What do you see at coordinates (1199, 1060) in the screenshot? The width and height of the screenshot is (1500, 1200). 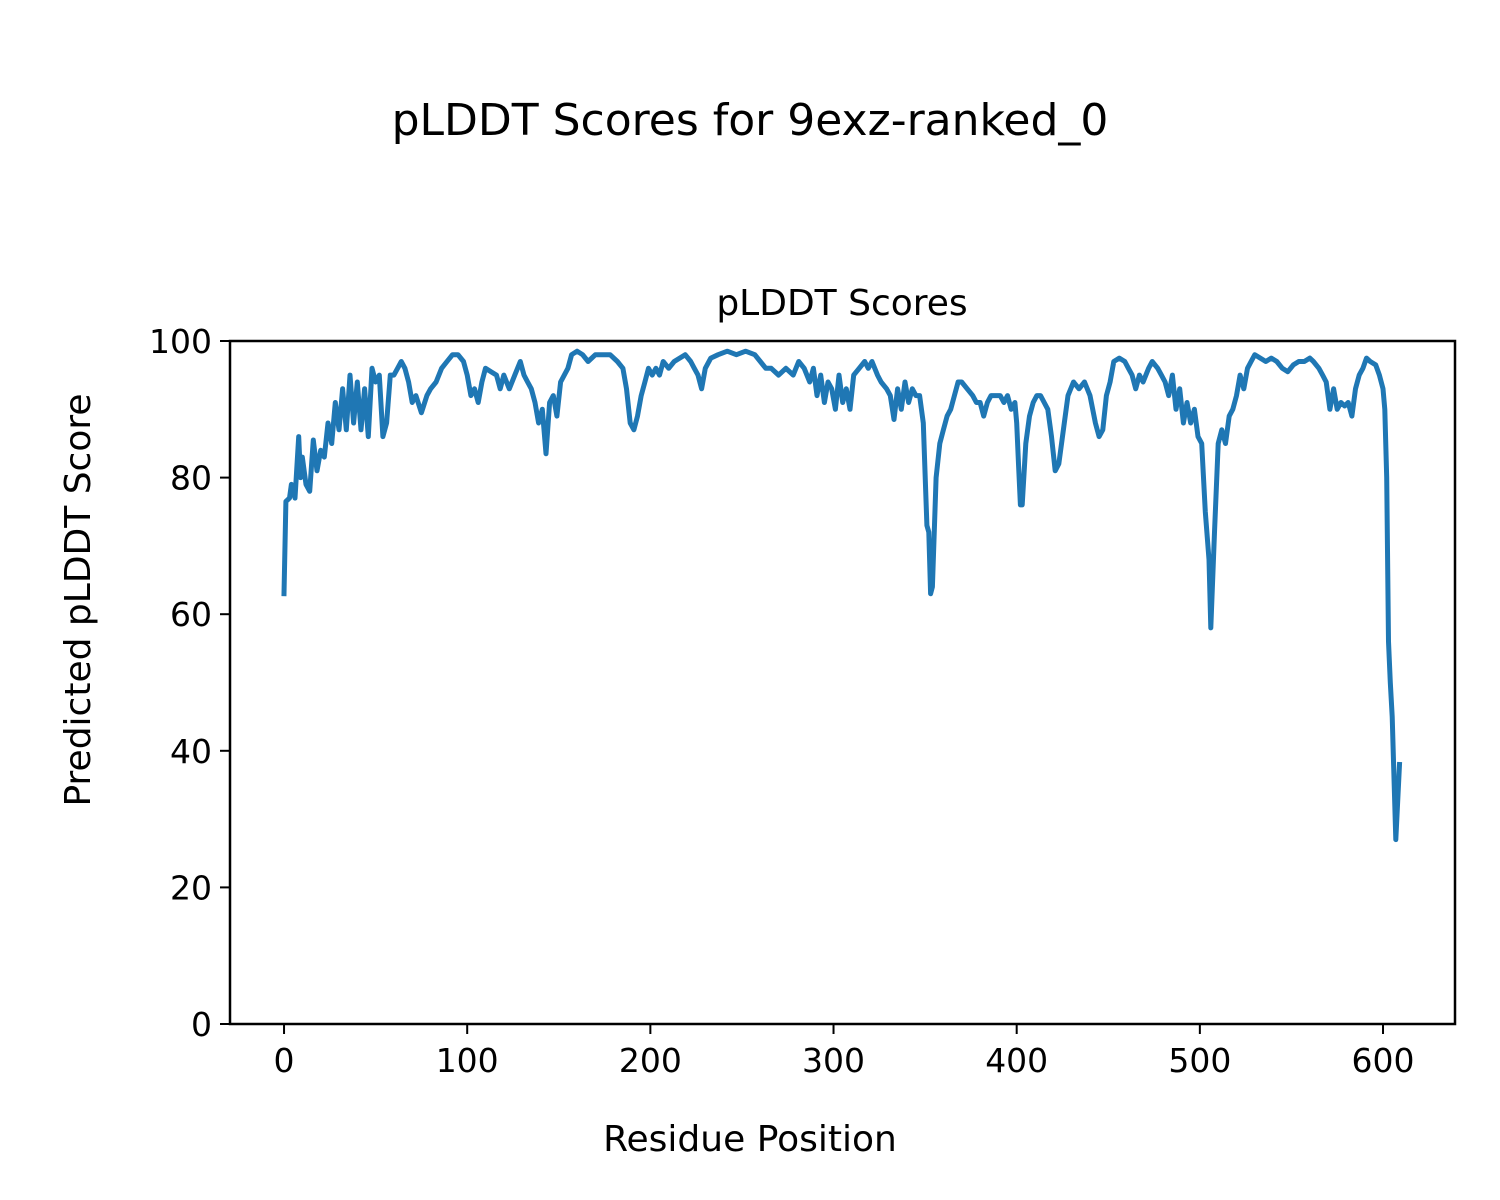 I see `x-tick-label: 500` at bounding box center [1199, 1060].